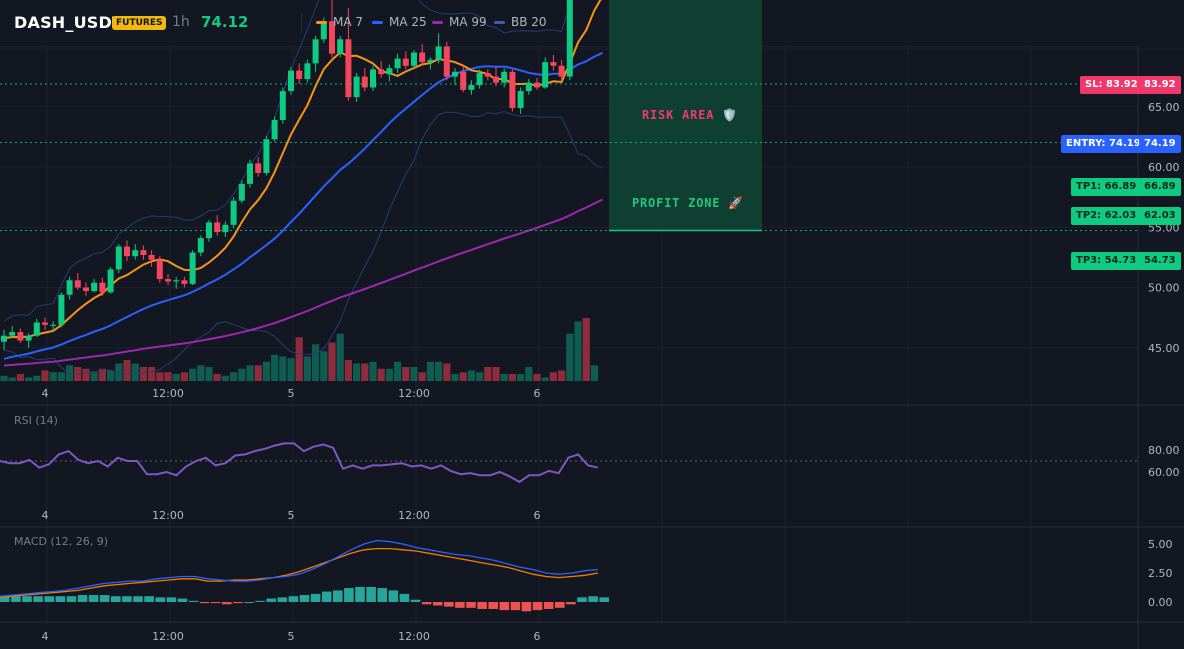 The height and width of the screenshot is (649, 1184). I want to click on legend-bb20: BB 20, so click(520, 22).